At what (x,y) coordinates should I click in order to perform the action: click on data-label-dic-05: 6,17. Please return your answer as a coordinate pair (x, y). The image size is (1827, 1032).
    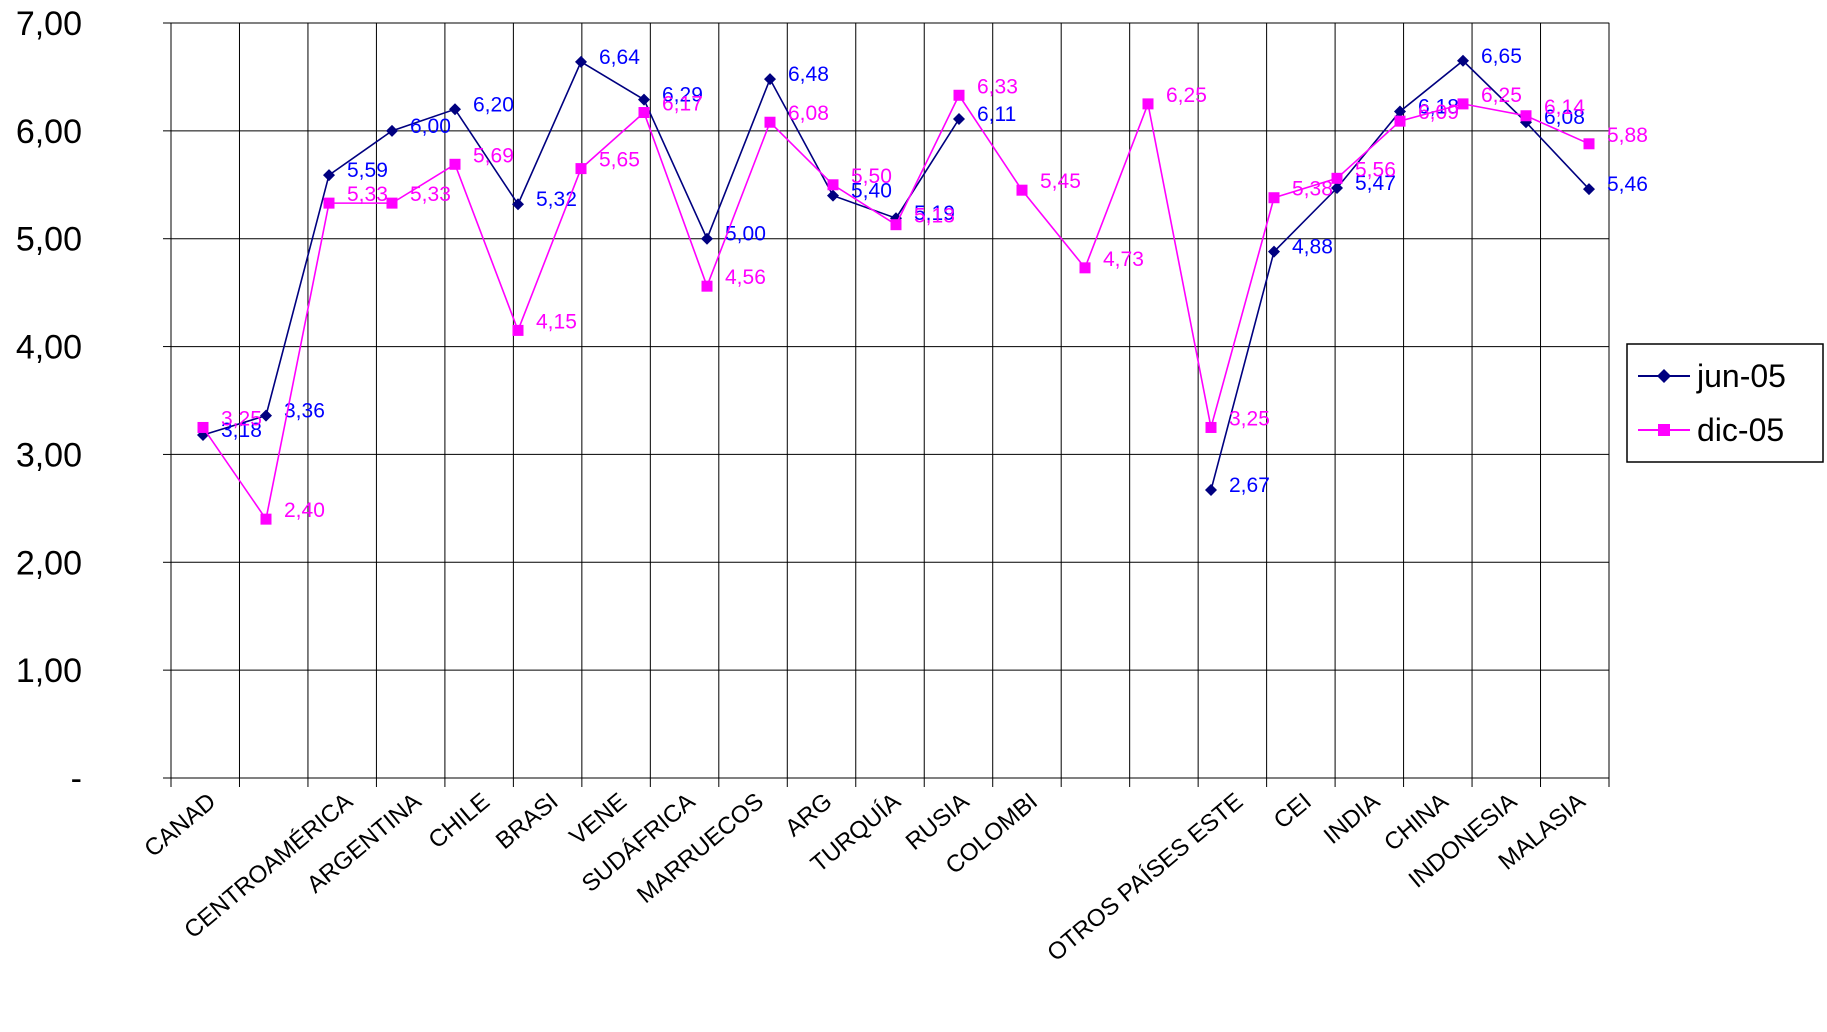
    Looking at the image, I should click on (682, 104).